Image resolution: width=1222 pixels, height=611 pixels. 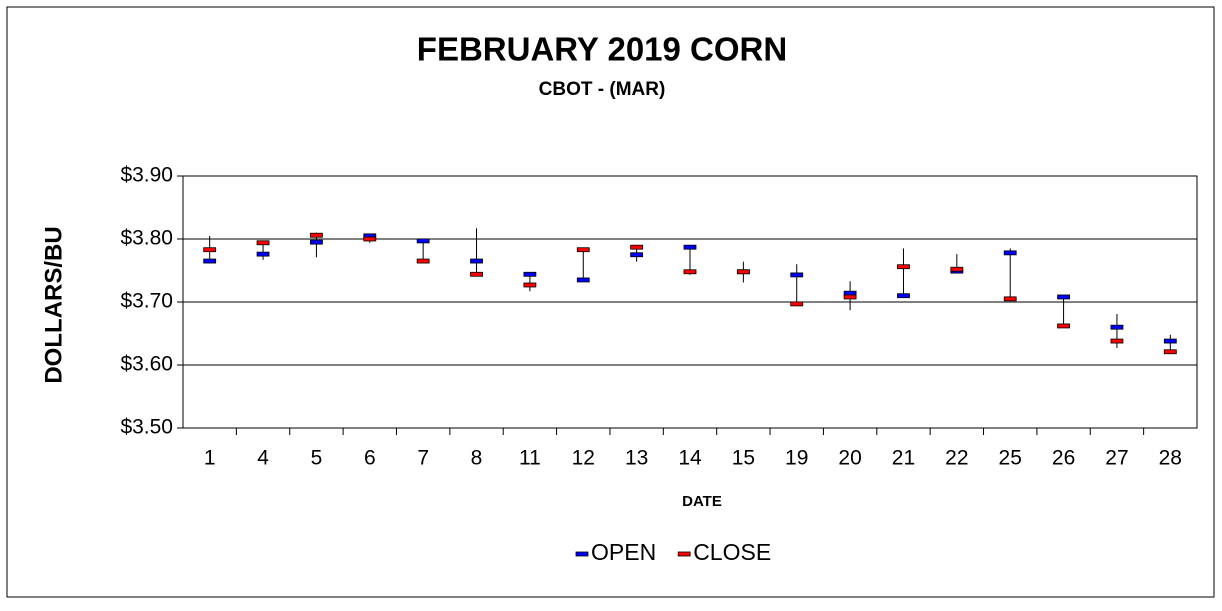 I want to click on y-tick-label: $3.60, so click(x=146, y=364).